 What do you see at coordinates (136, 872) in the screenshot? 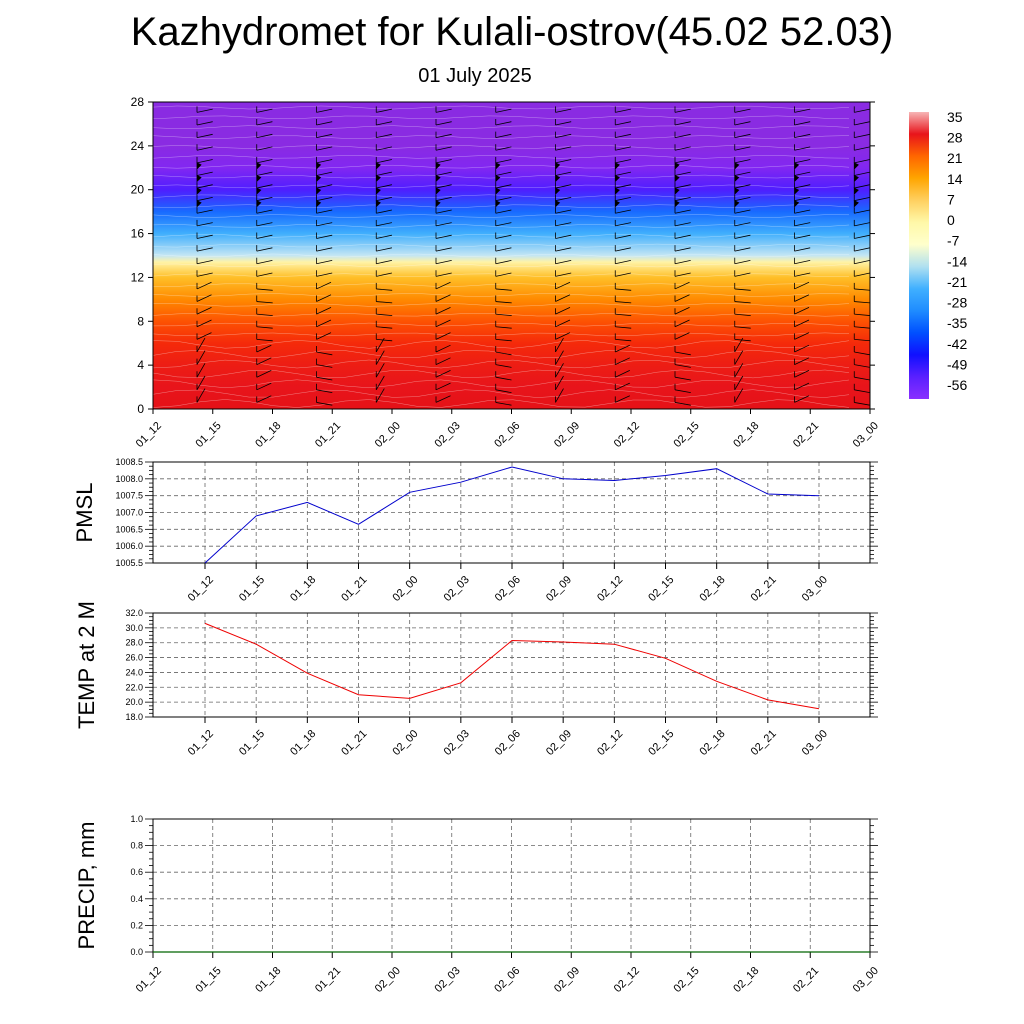
I see `y-tick-label: 0.6` at bounding box center [136, 872].